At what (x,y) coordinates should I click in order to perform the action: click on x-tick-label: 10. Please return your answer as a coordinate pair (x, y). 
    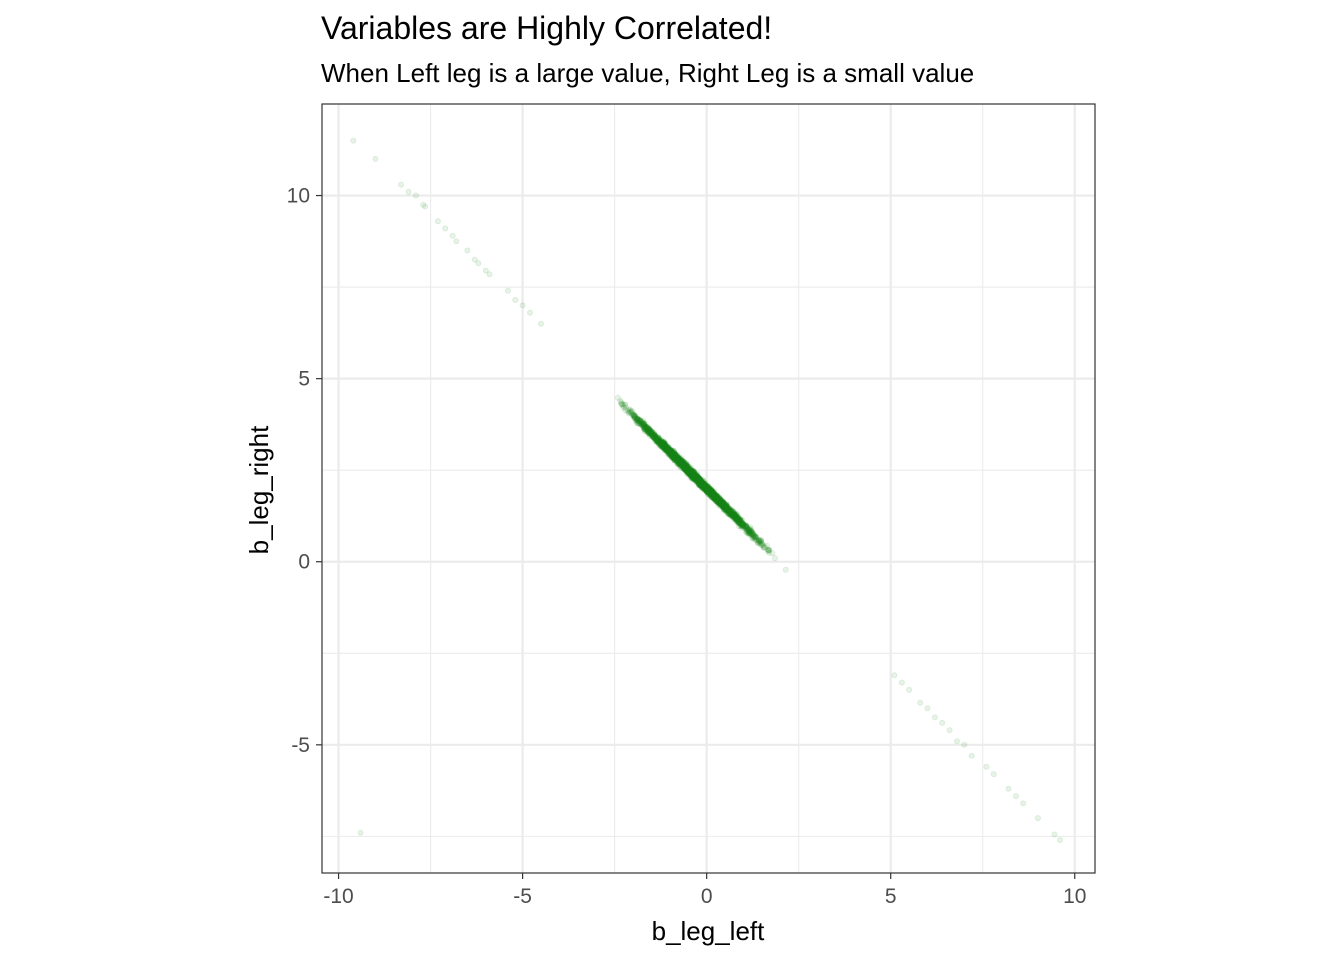
    Looking at the image, I should click on (1074, 896).